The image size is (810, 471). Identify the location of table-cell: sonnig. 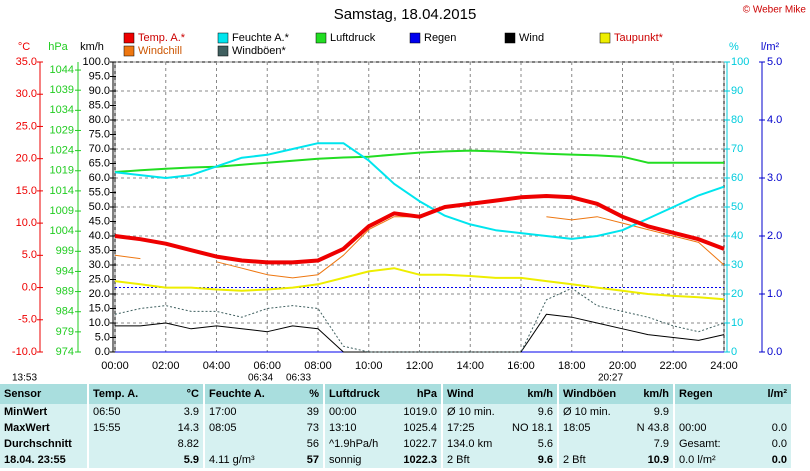
(345, 460).